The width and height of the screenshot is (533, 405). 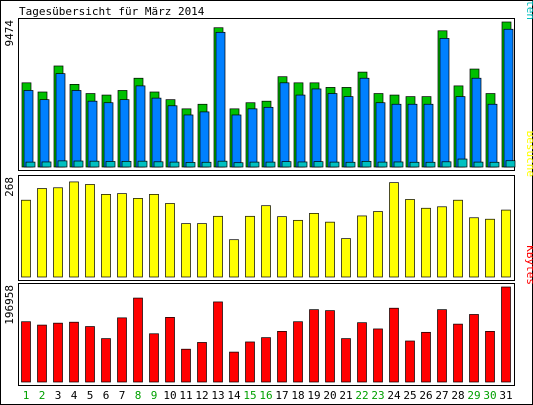 I want to click on x-tick-label: 25, so click(x=409, y=395).